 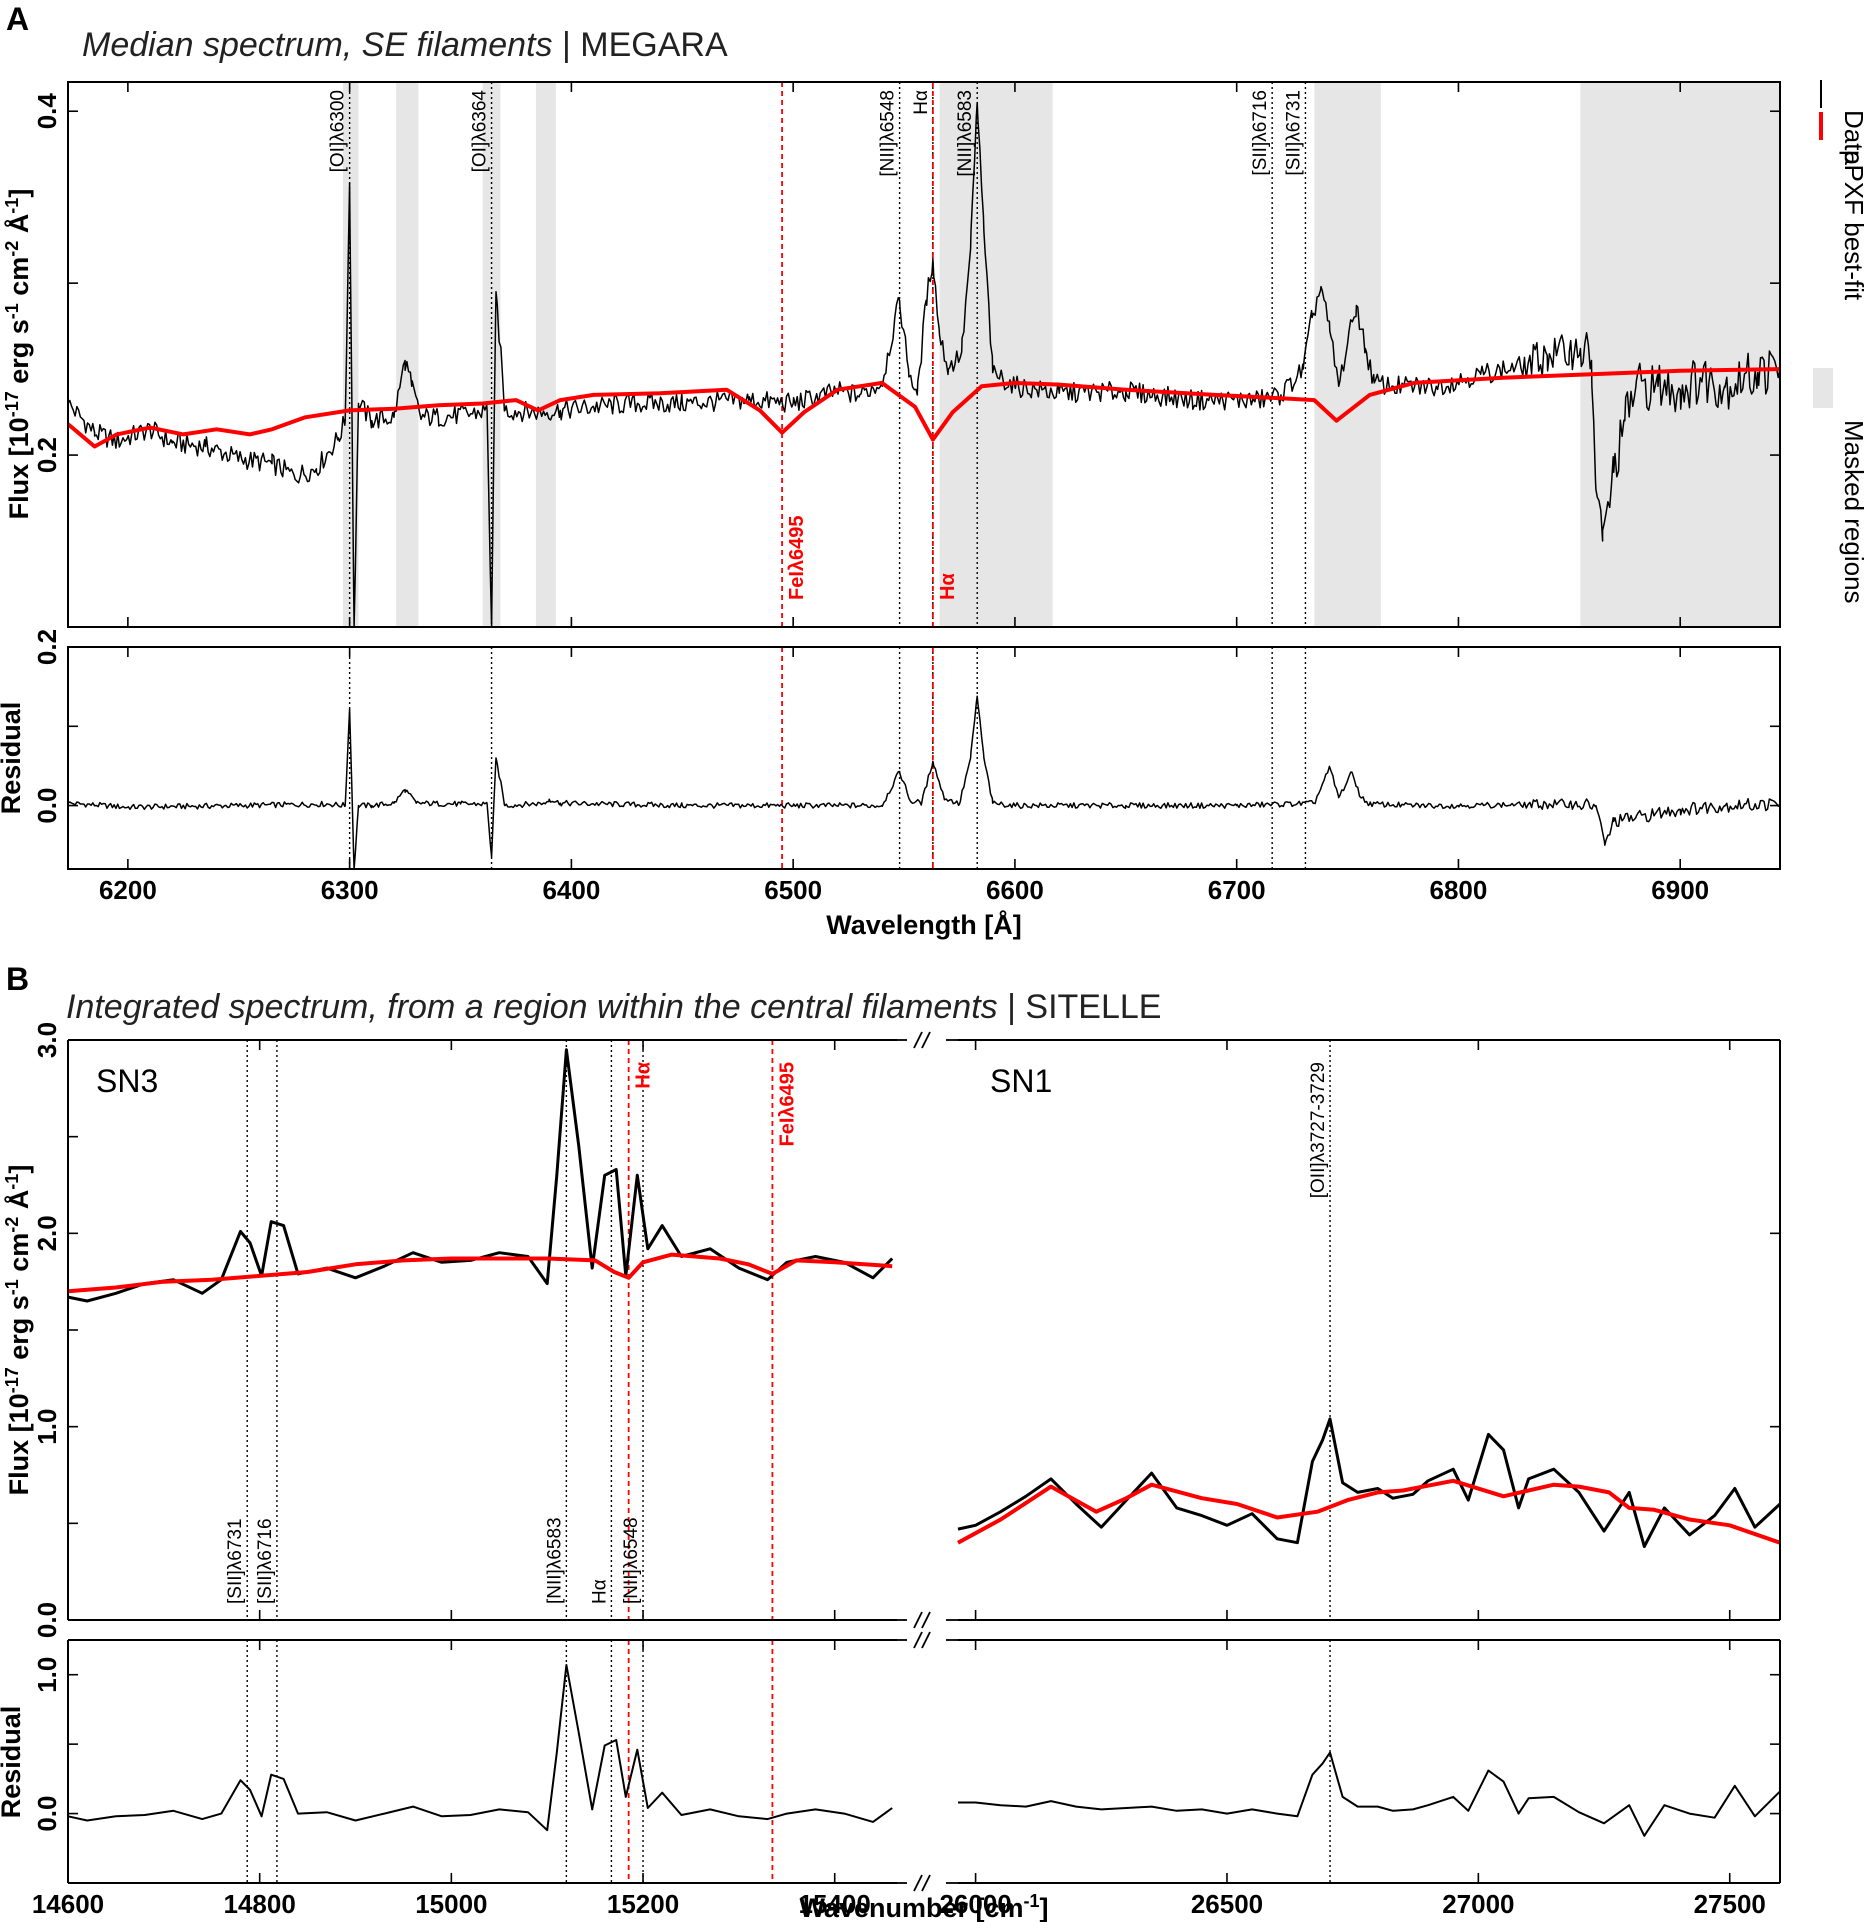 I want to click on x-tick-label: 26500, so click(x=1227, y=1904).